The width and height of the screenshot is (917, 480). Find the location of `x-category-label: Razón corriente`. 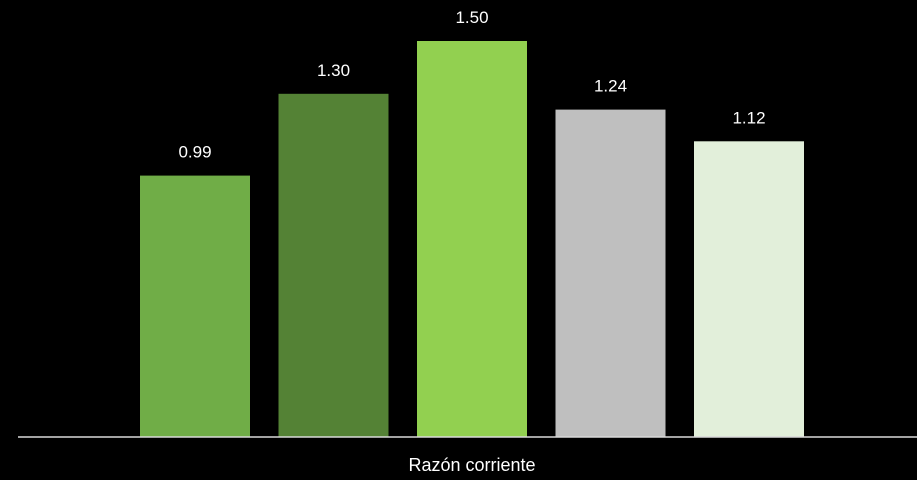

x-category-label: Razón corriente is located at coordinates (471, 465).